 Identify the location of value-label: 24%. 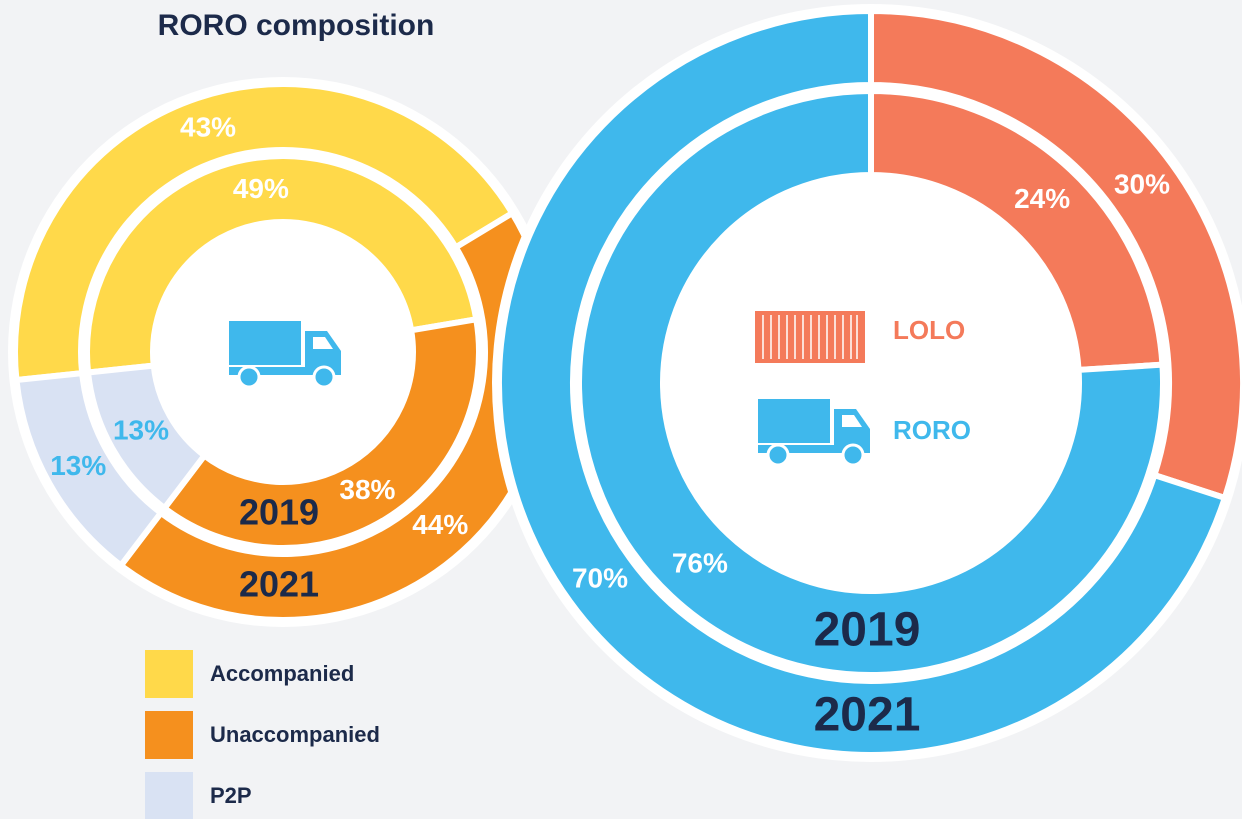
(1042, 198).